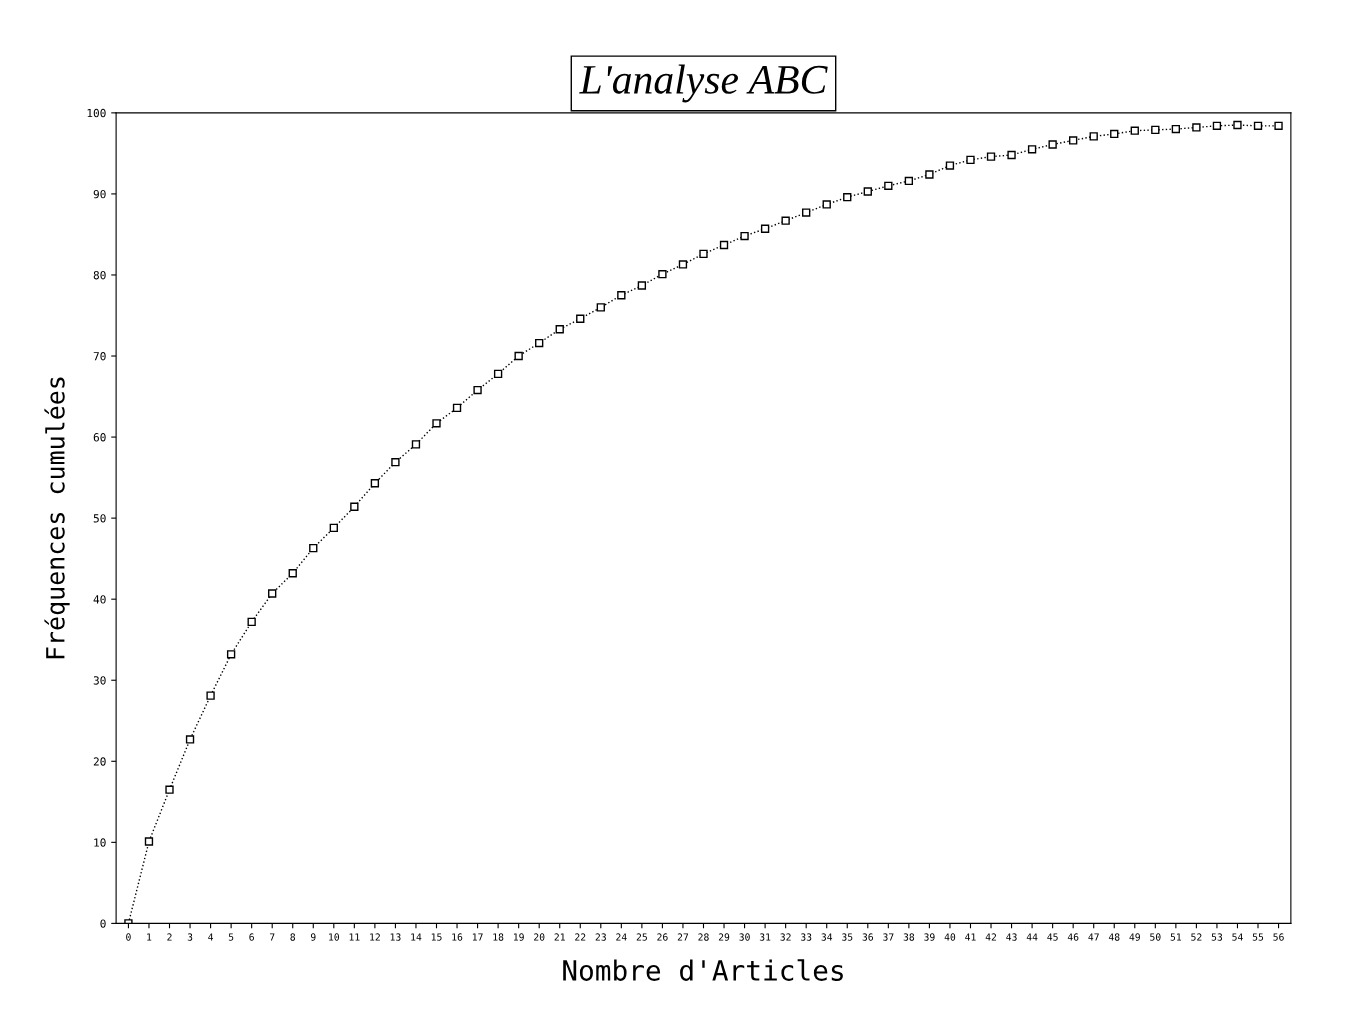 This screenshot has width=1366, height=1026. What do you see at coordinates (909, 937) in the screenshot?
I see `x-tick-label: 38` at bounding box center [909, 937].